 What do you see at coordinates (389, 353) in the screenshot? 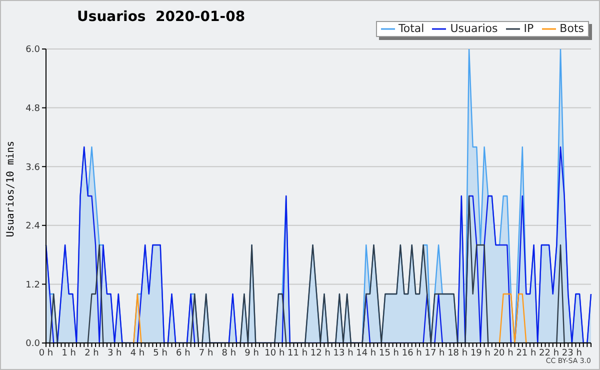
I see `x-tick-label: 15 h` at bounding box center [389, 353].